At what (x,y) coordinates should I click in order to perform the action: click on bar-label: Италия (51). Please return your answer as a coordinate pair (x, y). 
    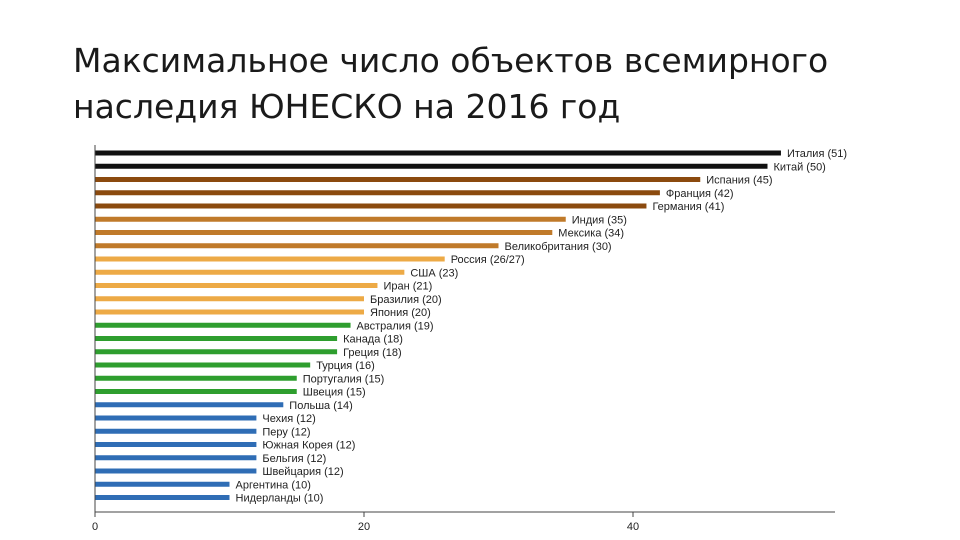
    Looking at the image, I should click on (817, 154).